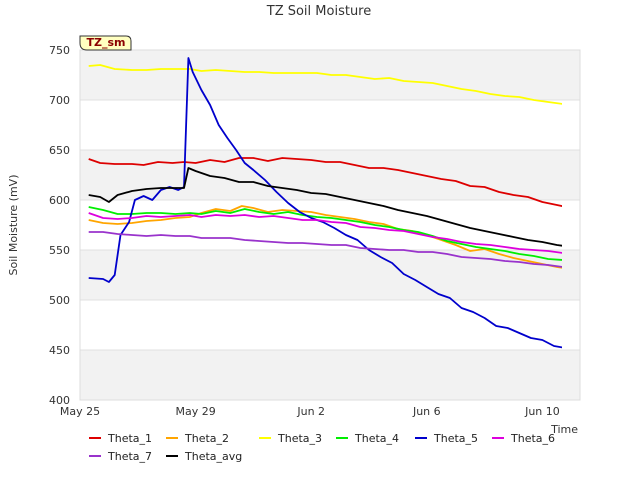 Image resolution: width=640 pixels, height=480 pixels. I want to click on legend-label: Theta_5, so click(455, 438).